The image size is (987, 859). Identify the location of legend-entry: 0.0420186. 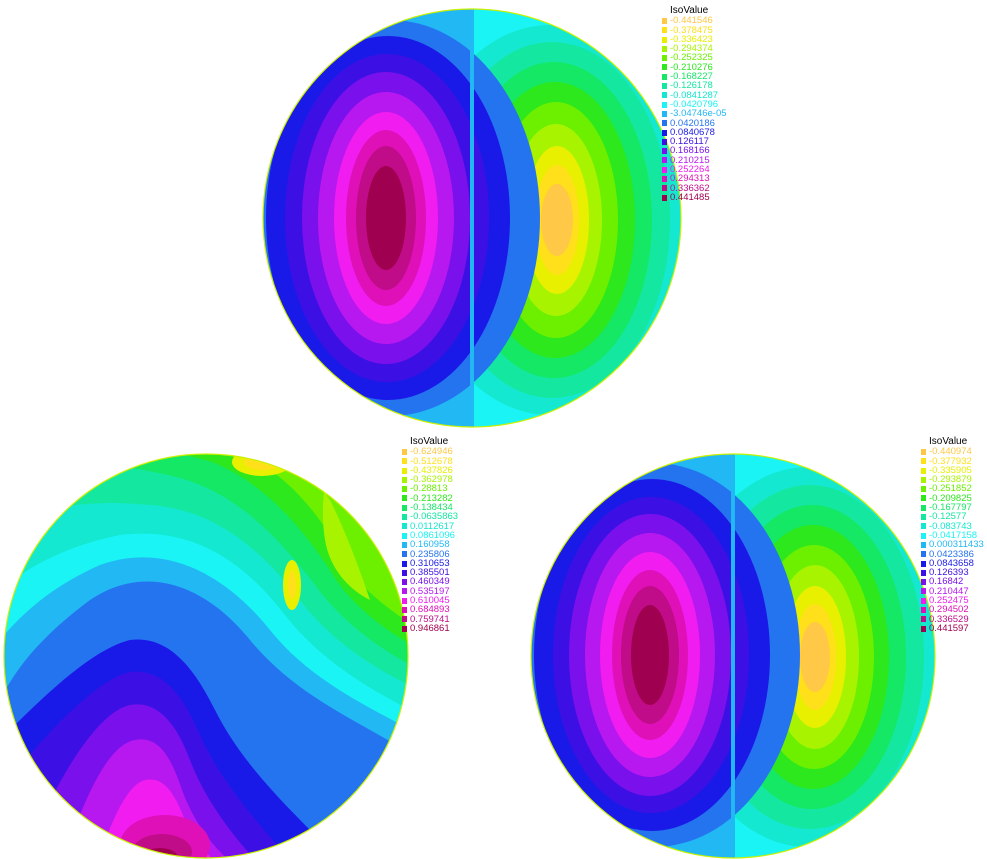
(694, 123).